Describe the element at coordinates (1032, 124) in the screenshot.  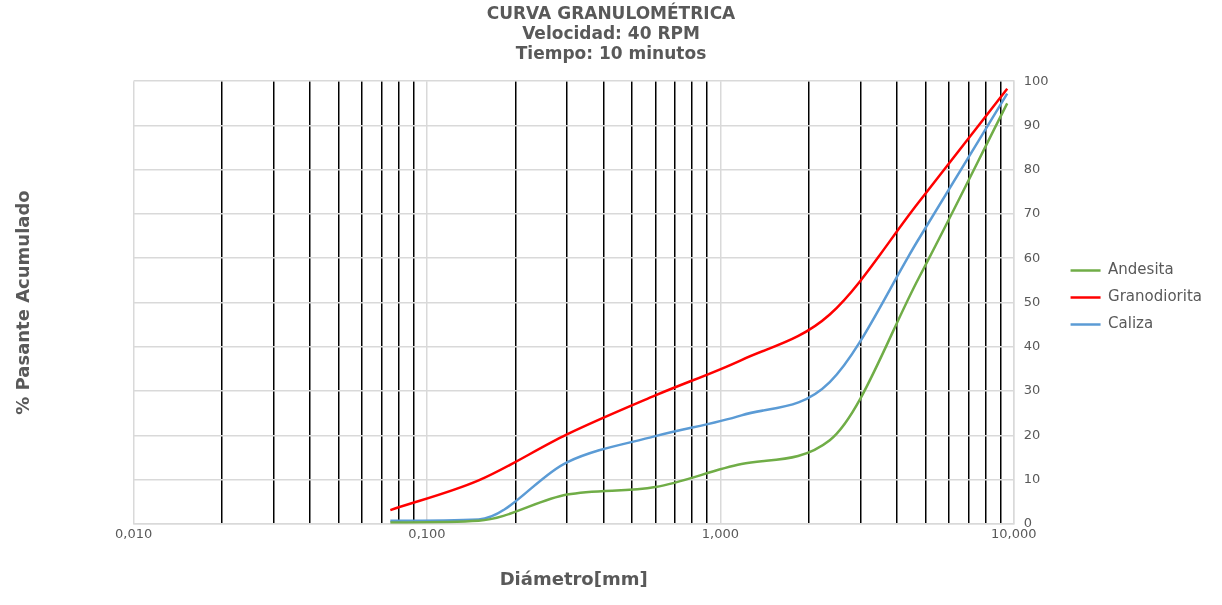
I see `y-tick-label: 90` at that location.